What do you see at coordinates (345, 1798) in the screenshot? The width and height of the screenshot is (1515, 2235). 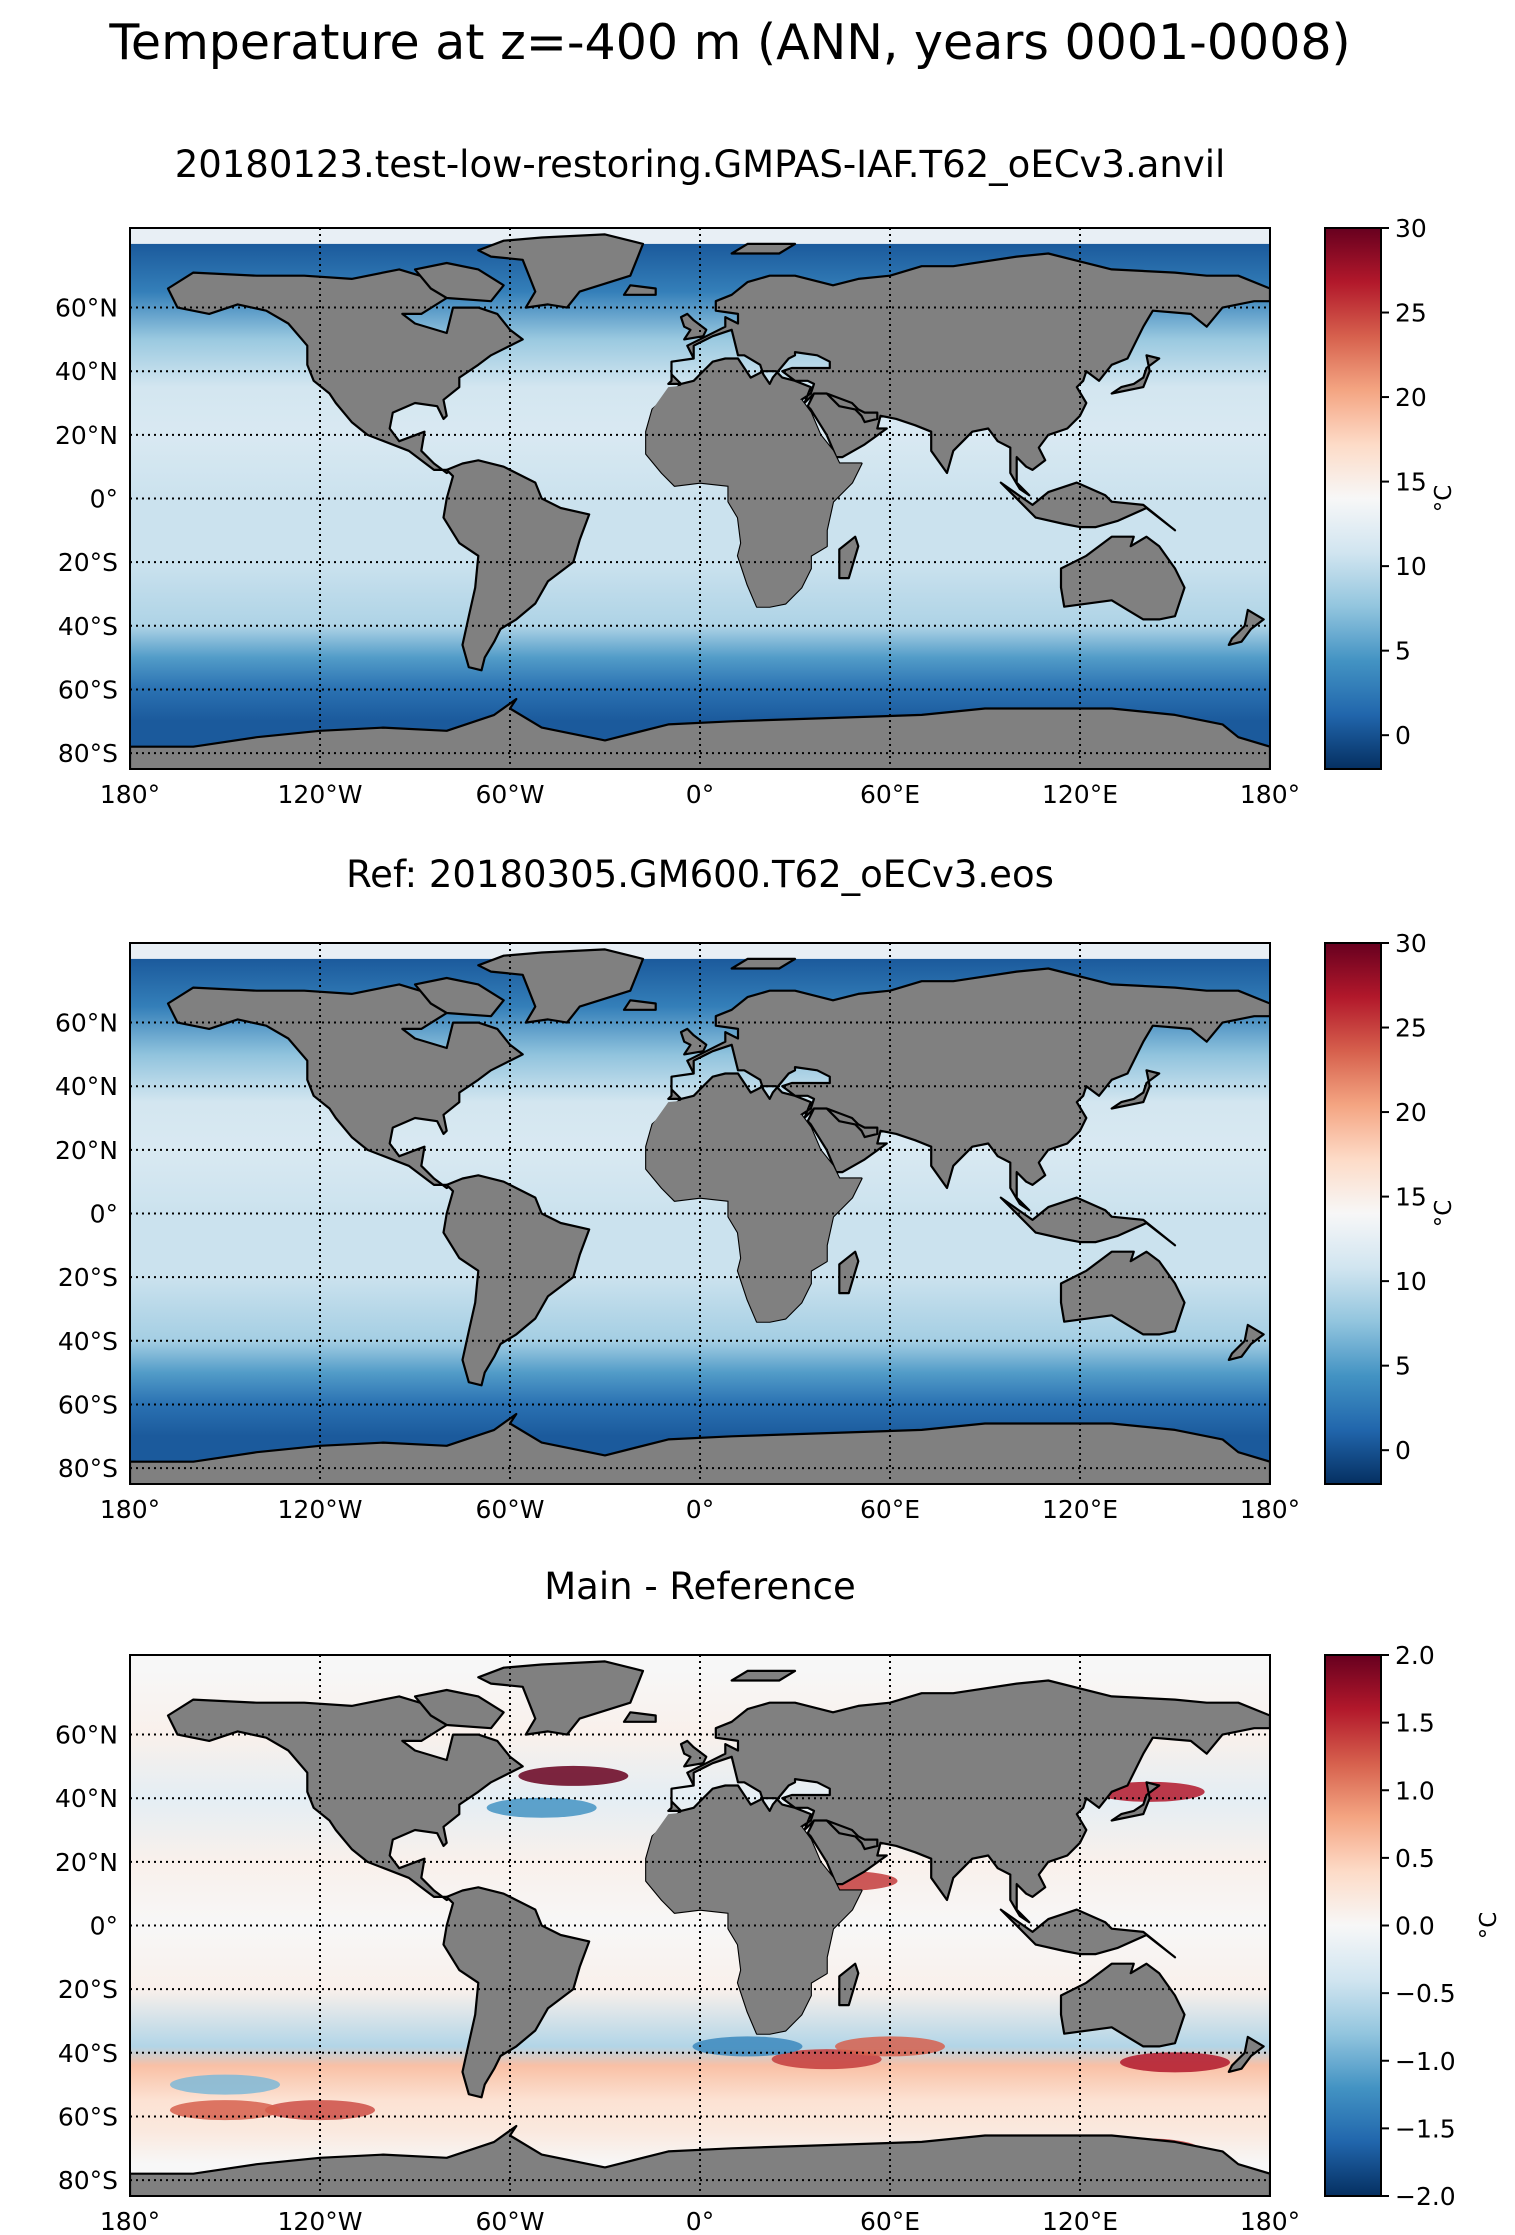 I see `land-north-america` at bounding box center [345, 1798].